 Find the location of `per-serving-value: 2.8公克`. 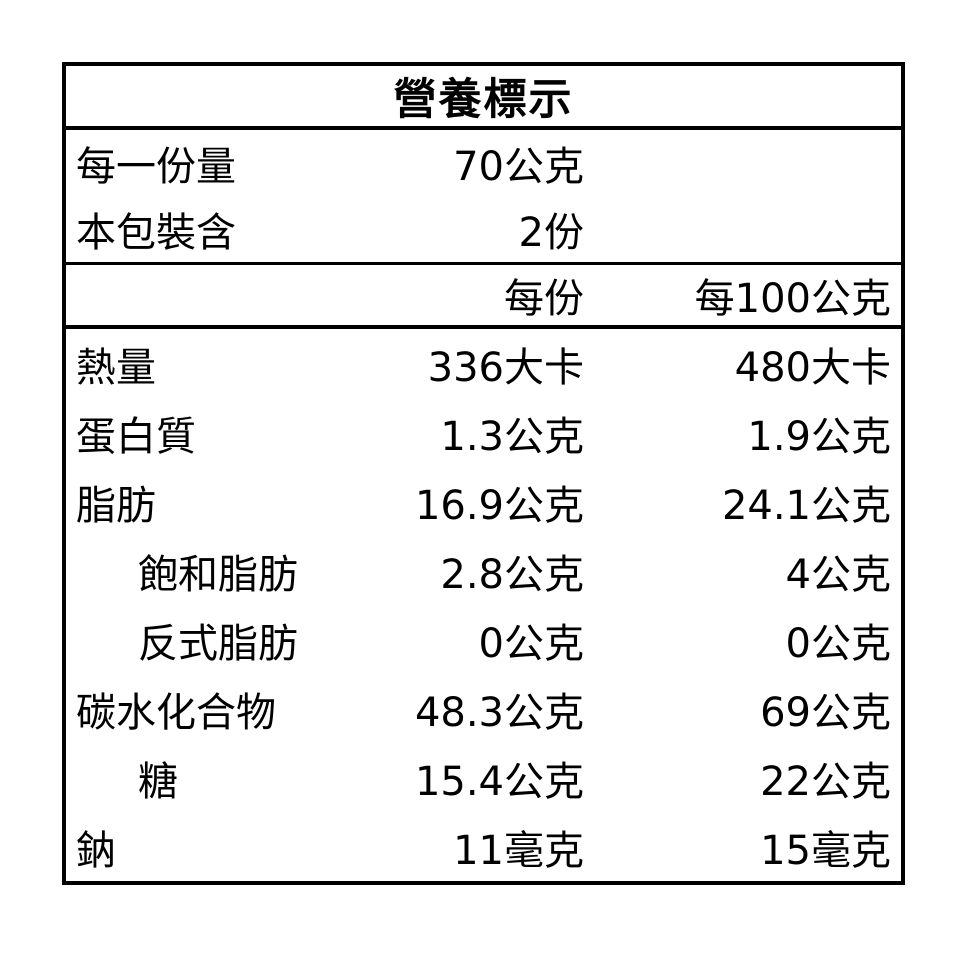

per-serving-value: 2.8公克 is located at coordinates (512, 574).